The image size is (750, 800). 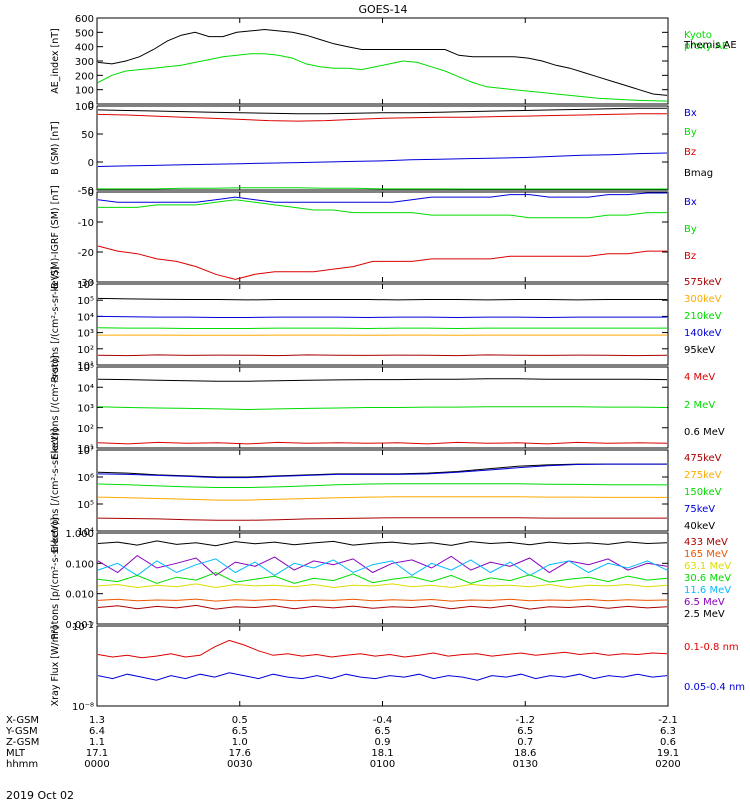 What do you see at coordinates (240, 742) in the screenshot?
I see `x-tick-value: 1.0` at bounding box center [240, 742].